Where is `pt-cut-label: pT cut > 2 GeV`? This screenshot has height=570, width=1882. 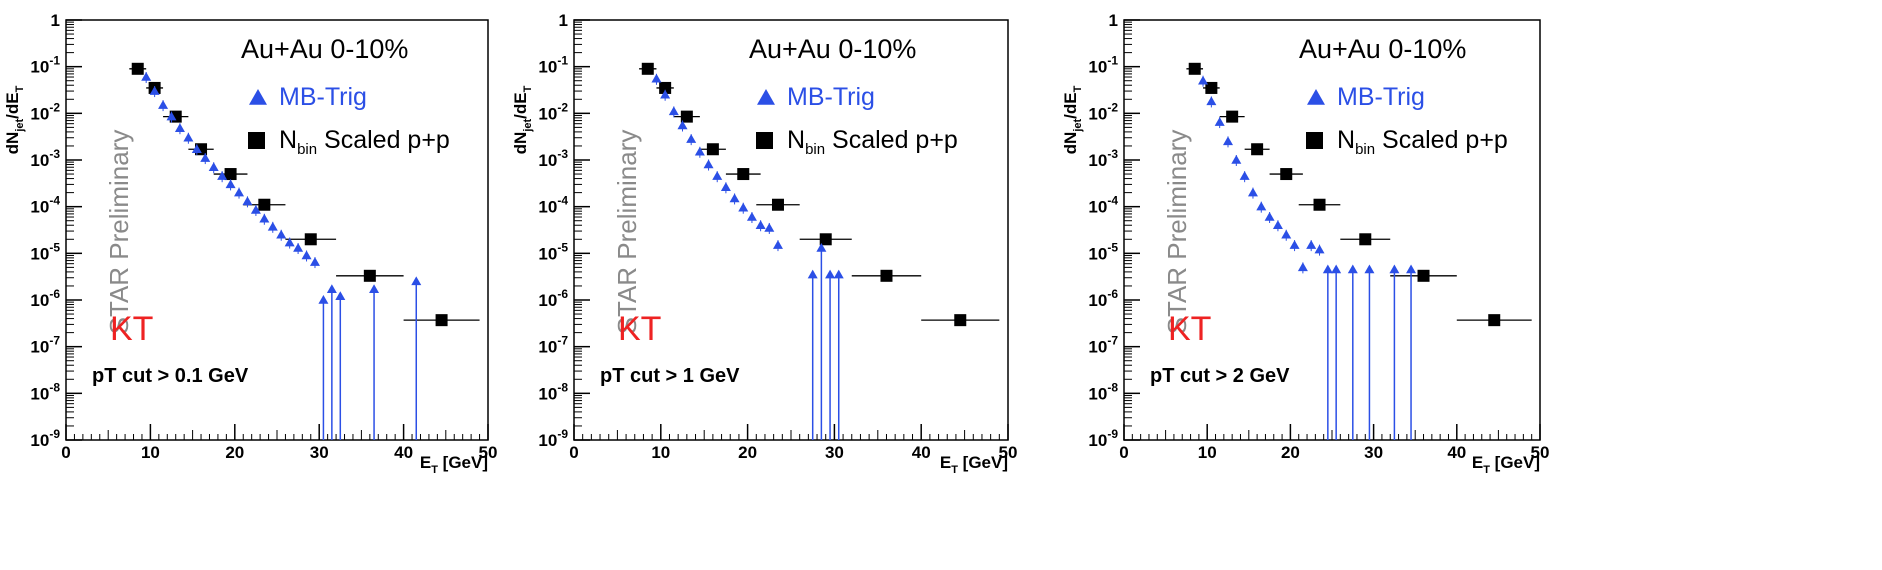 pt-cut-label: pT cut > 2 GeV is located at coordinates (1220, 376).